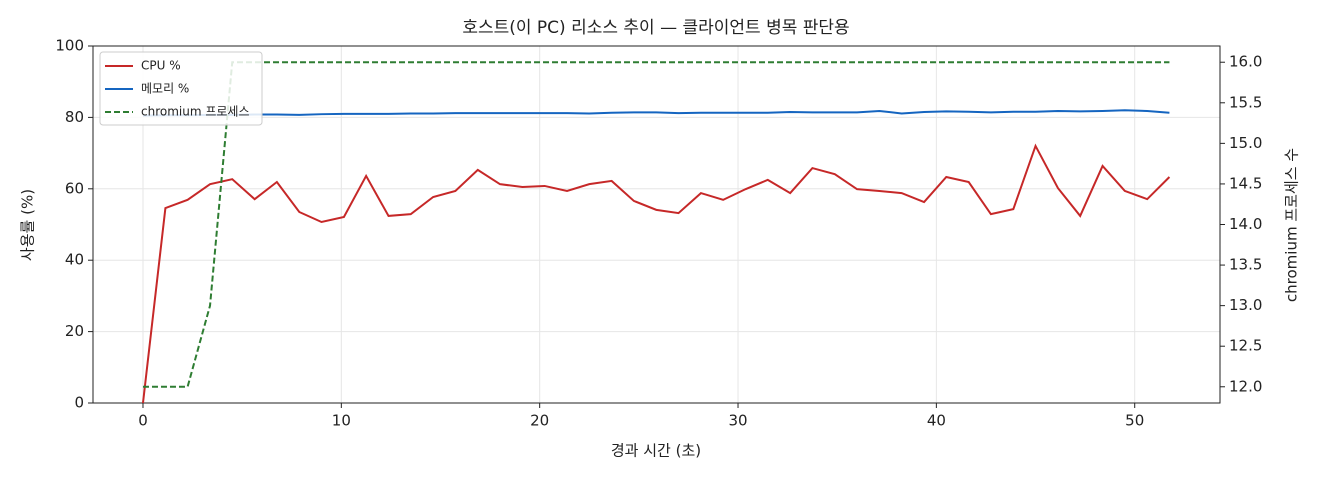 This screenshot has width=1320, height=480. I want to click on legend-label: CPU %, so click(161, 66).